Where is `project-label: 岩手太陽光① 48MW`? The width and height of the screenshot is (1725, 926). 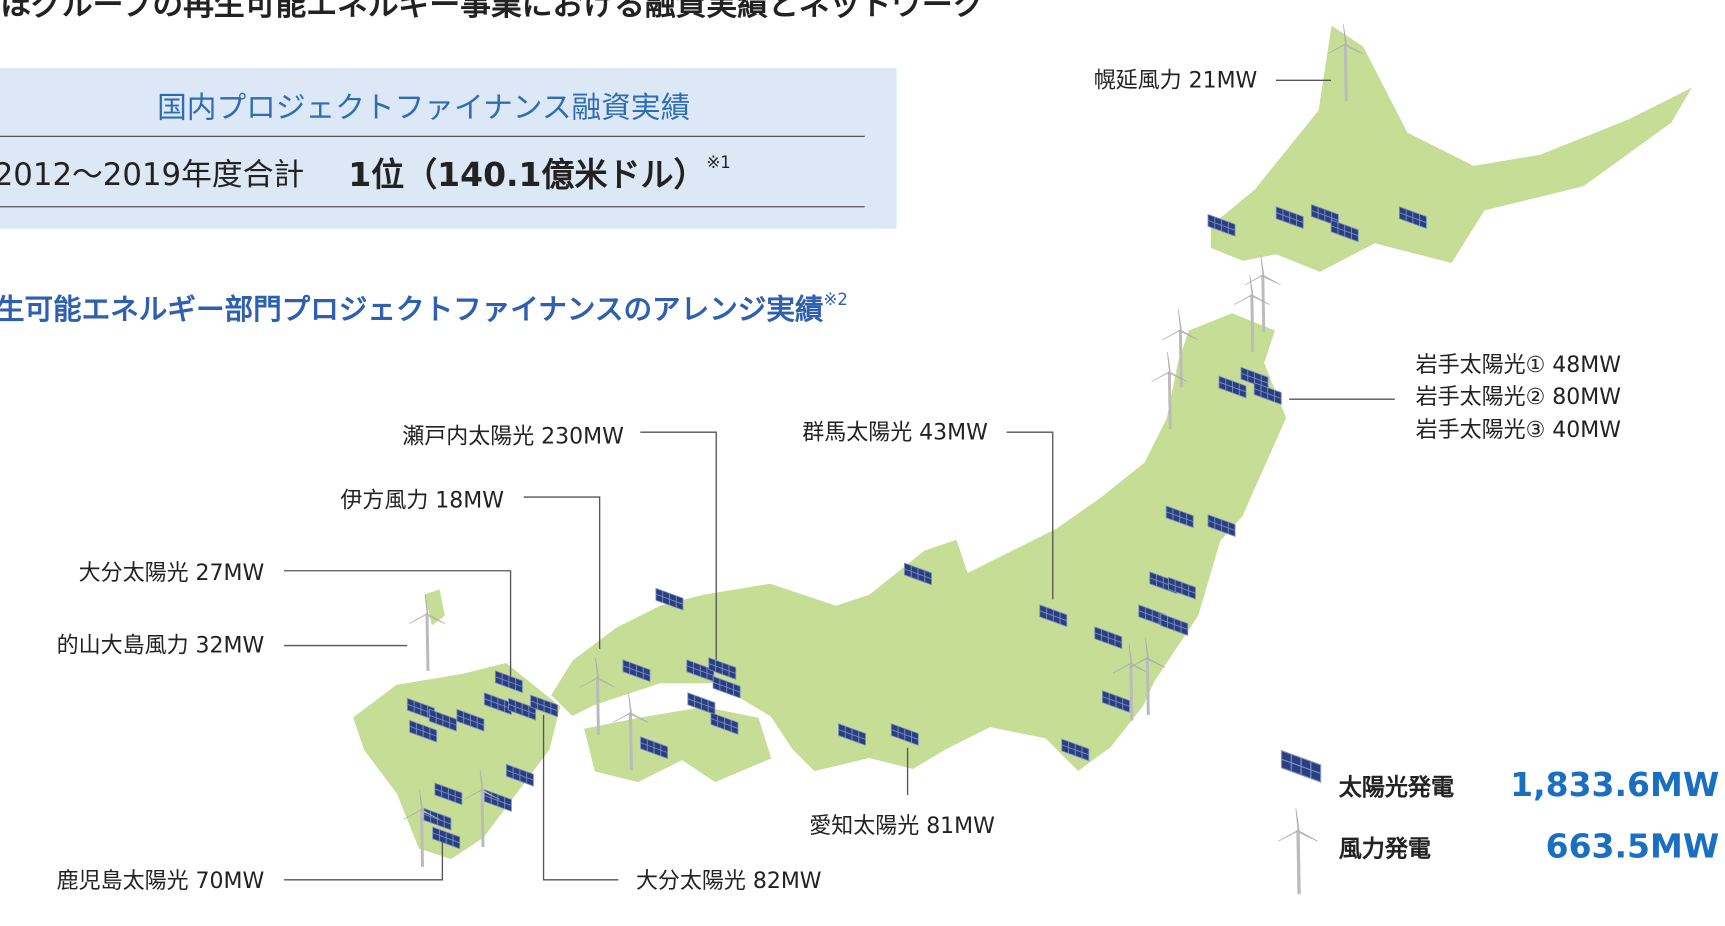
project-label: 岩手太陽光① 48MW is located at coordinates (1519, 365).